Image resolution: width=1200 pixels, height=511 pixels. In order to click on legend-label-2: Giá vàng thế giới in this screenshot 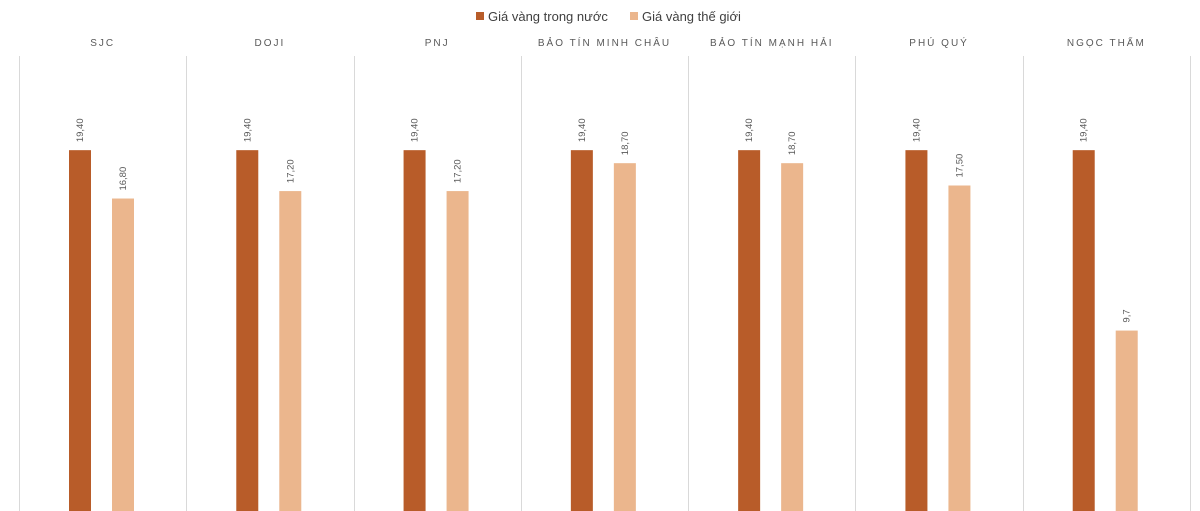, I will do `click(691, 16)`.